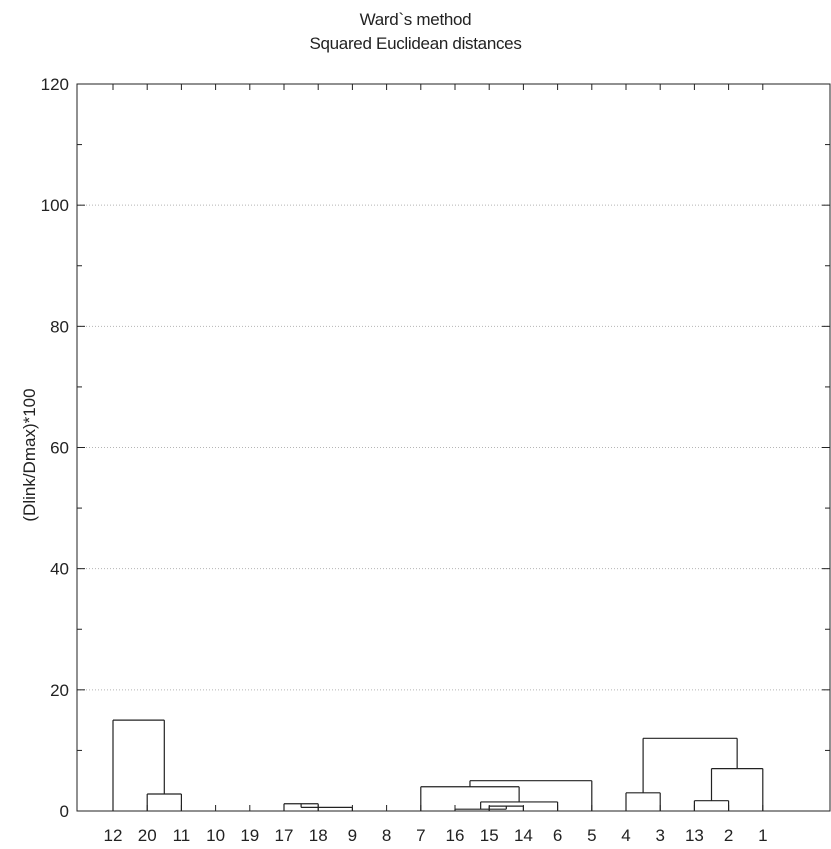 This screenshot has height=849, width=831. I want to click on leaf-label: 11, so click(182, 835).